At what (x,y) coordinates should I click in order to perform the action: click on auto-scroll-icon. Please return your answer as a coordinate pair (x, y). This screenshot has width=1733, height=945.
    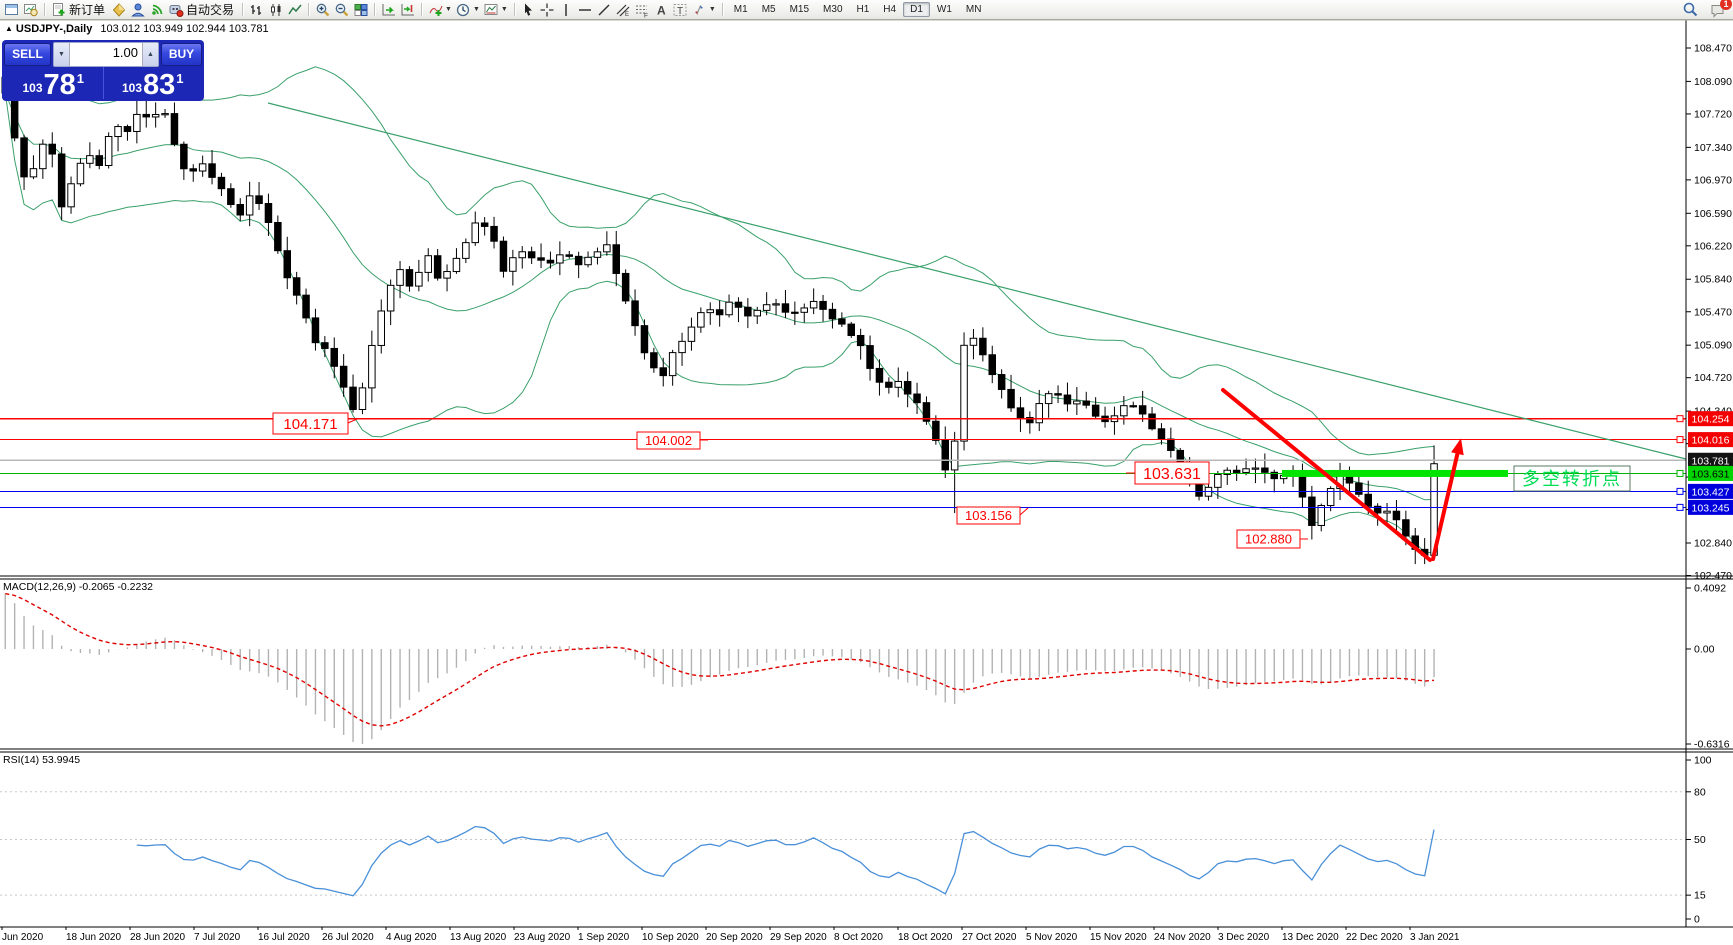
    Looking at the image, I should click on (388, 9).